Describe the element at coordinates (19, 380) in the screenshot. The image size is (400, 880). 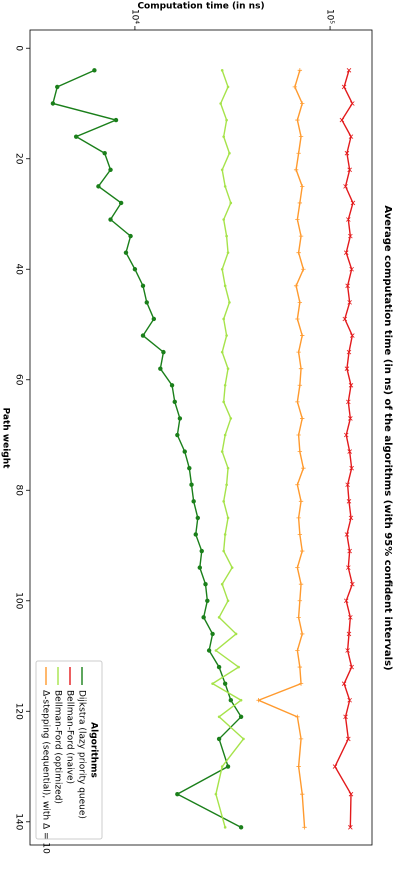
I see `x-tick-label: 60` at that location.